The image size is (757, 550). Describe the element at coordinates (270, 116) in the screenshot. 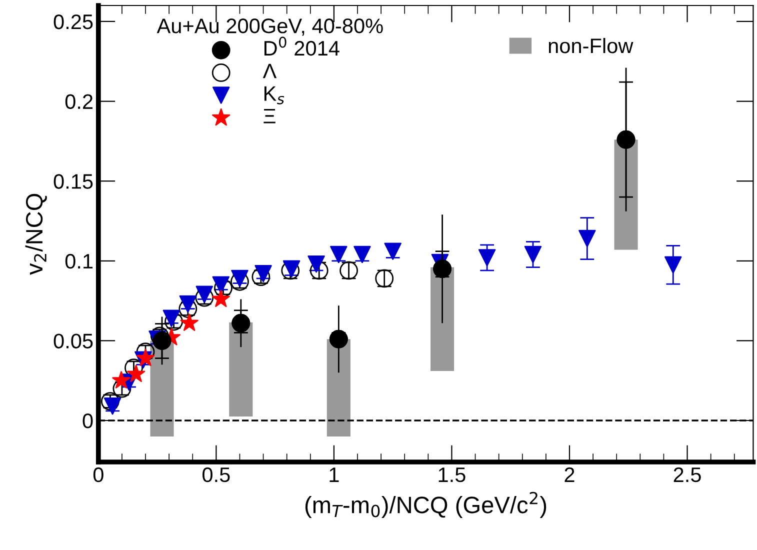

I see `legend-label: Ξ` at that location.